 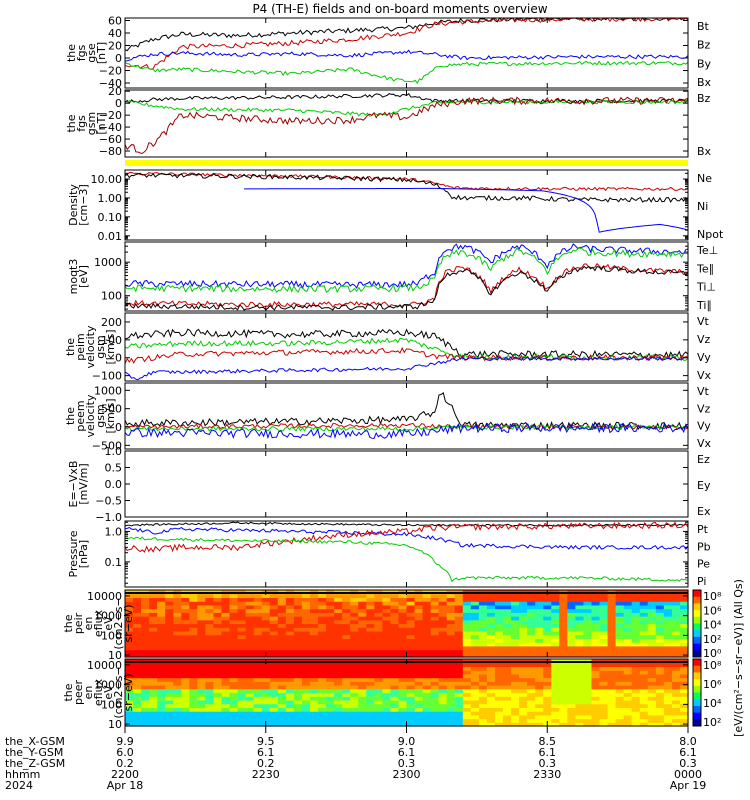 I want to click on y-label-line: fgs, so click(x=81, y=52).